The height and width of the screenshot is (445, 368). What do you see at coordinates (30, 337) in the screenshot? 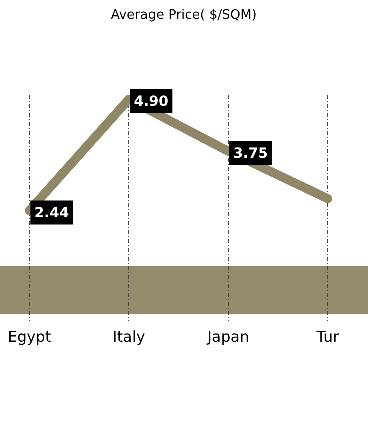
I see `x-tick-label: Egypt` at bounding box center [30, 337].